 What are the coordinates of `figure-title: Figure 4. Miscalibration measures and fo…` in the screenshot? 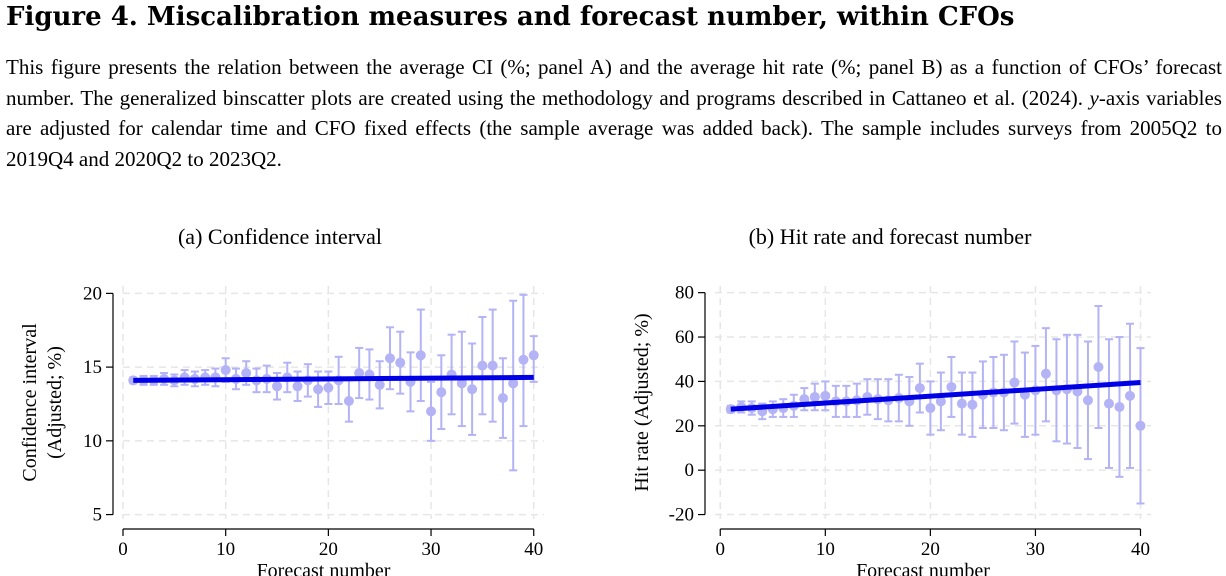 It's located at (510, 17).